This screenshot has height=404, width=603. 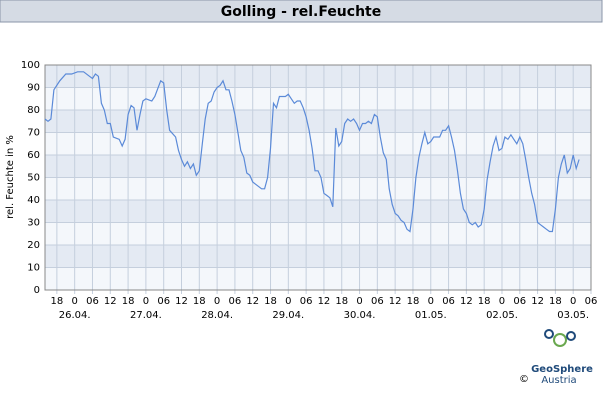 I want to click on y-tick-label: 90, so click(x=33, y=88).